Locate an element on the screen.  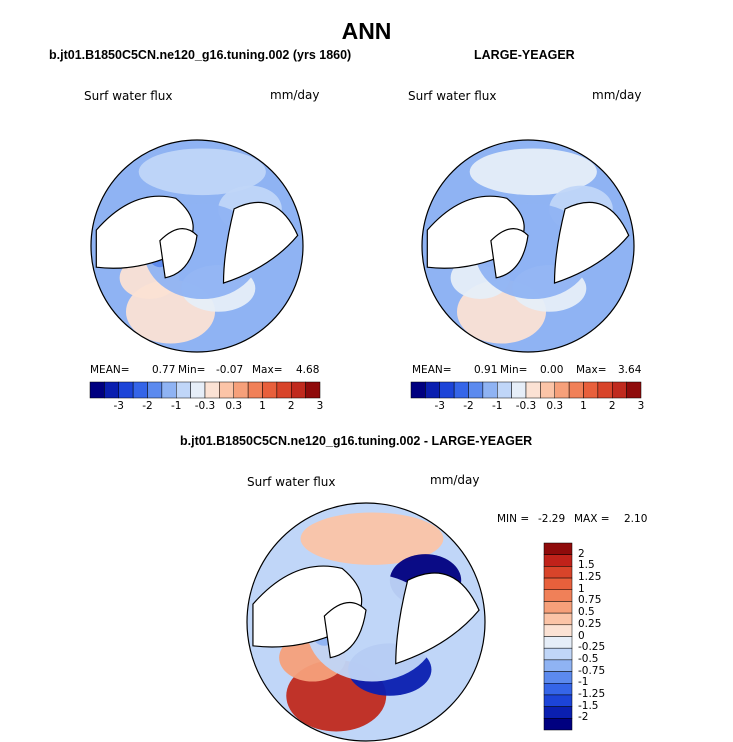
colorbar-3-tick: -0.5 is located at coordinates (588, 658).